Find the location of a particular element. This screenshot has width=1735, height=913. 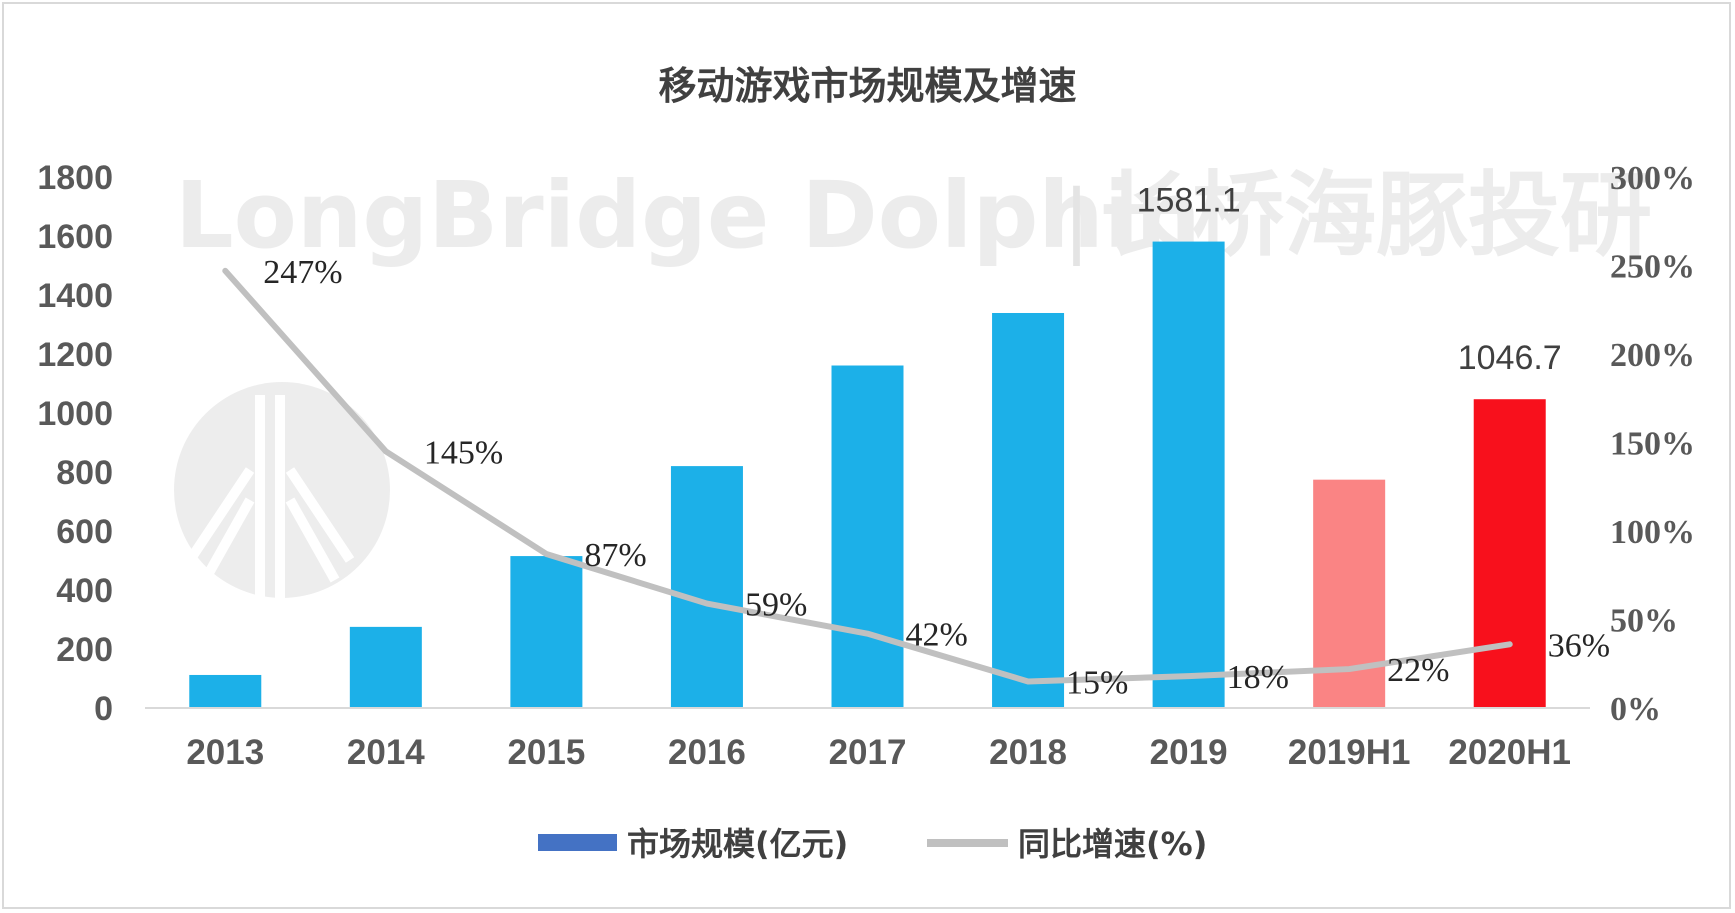

y-axis-left: 0 200 400 600 800 1000 1200 1400 1600 1800 is located at coordinates (75, 443).